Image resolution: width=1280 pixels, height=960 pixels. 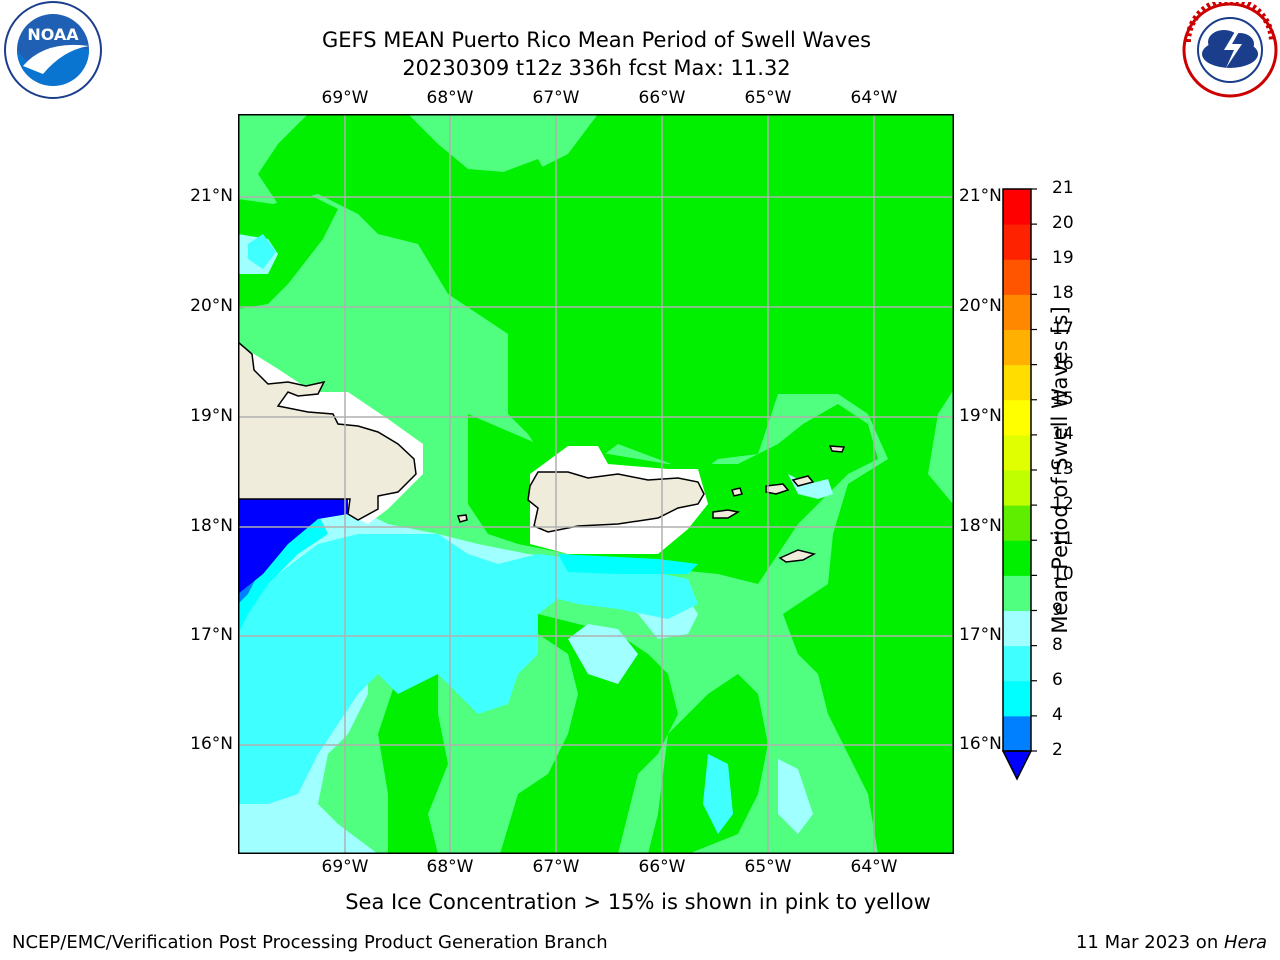 What do you see at coordinates (345, 867) in the screenshot?
I see `lon-label-bottom: 69°W` at bounding box center [345, 867].